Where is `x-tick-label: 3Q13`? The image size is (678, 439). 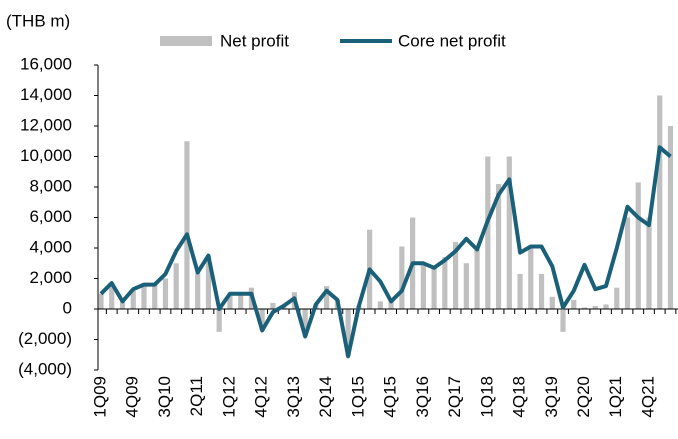
x-tick-label: 3Q13 is located at coordinates (293, 397).